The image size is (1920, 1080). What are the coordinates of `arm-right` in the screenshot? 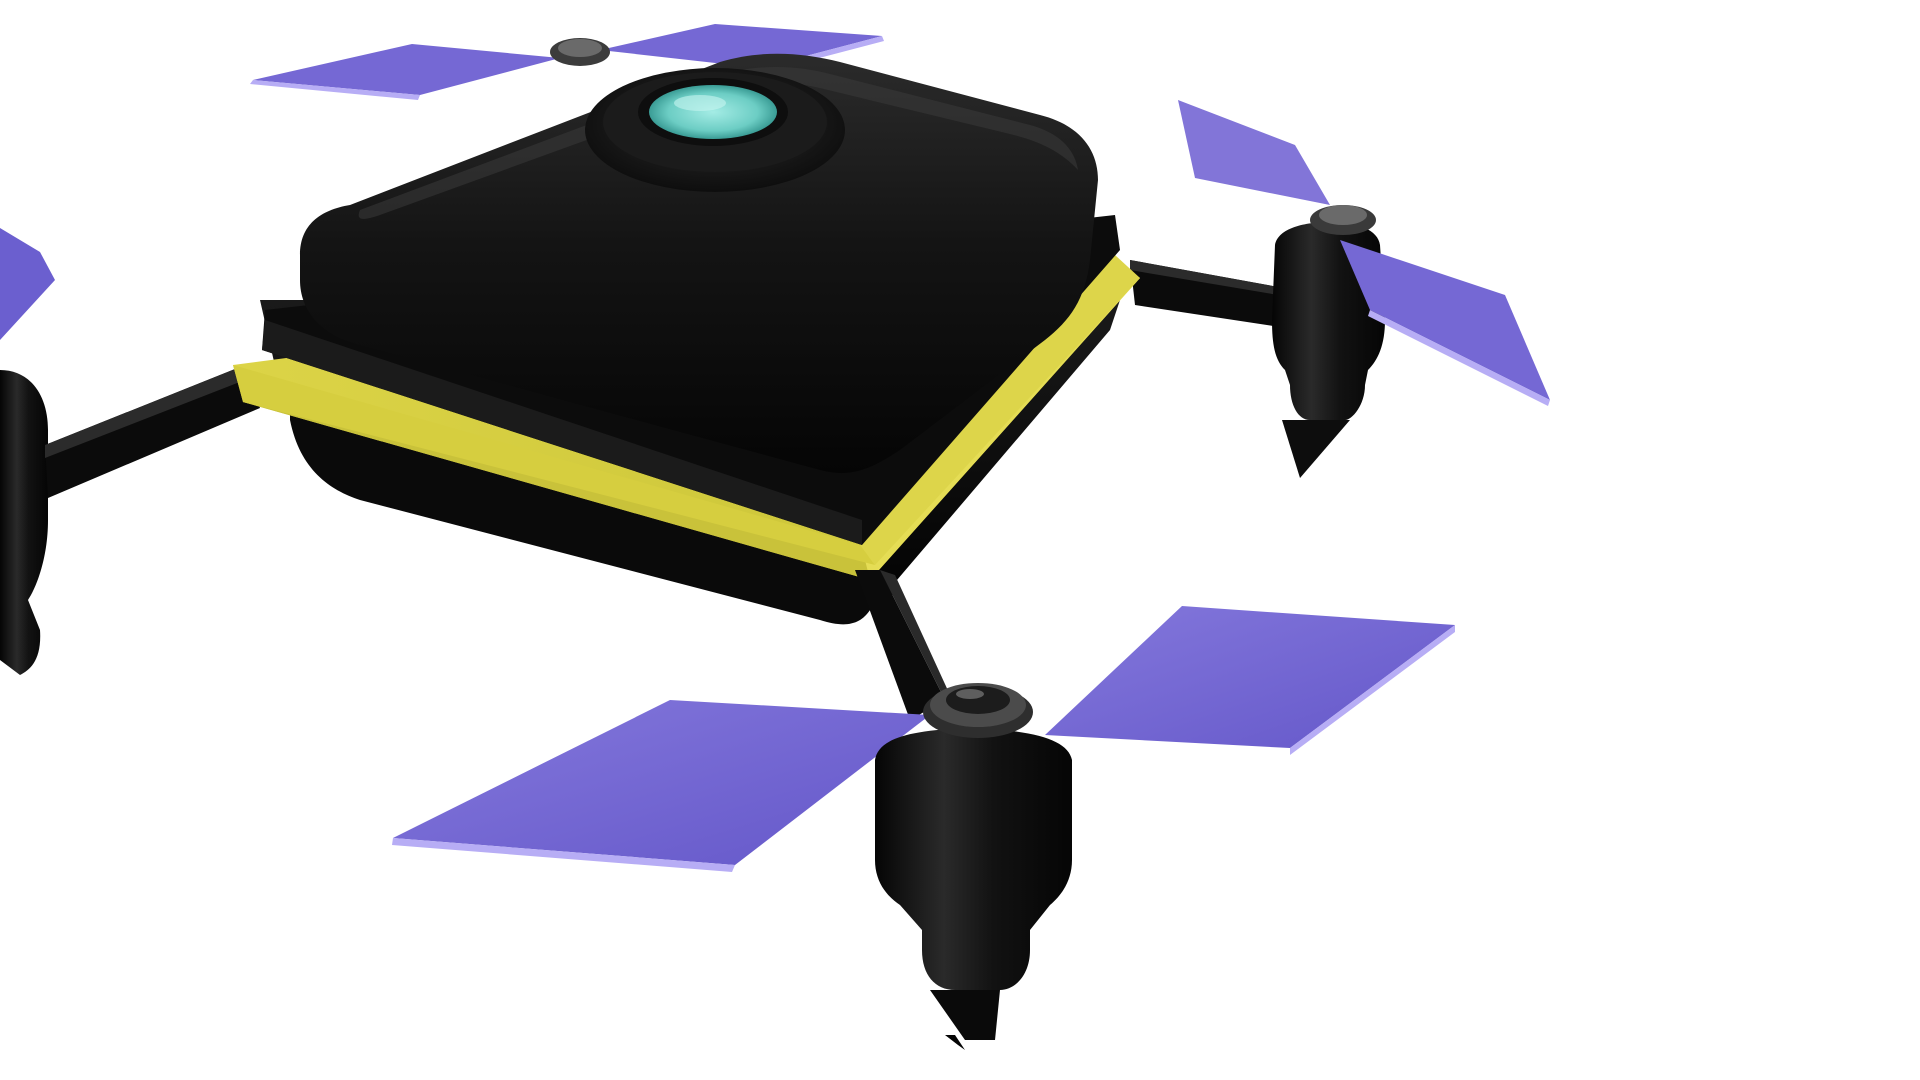 It's located at (1215, 295).